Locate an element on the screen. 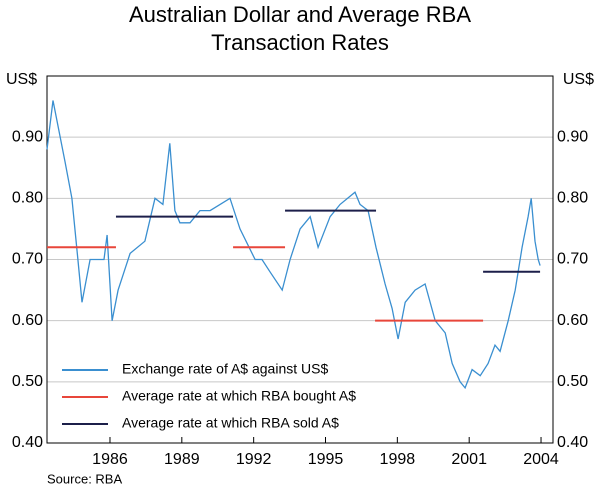 The height and width of the screenshot is (488, 600). source-note: Source: RBA is located at coordinates (84, 478).